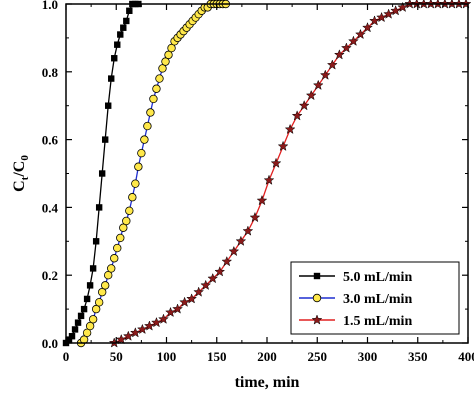 This screenshot has height=407, width=474. What do you see at coordinates (267, 356) in the screenshot?
I see `x-tick-label: 200` at bounding box center [267, 356].